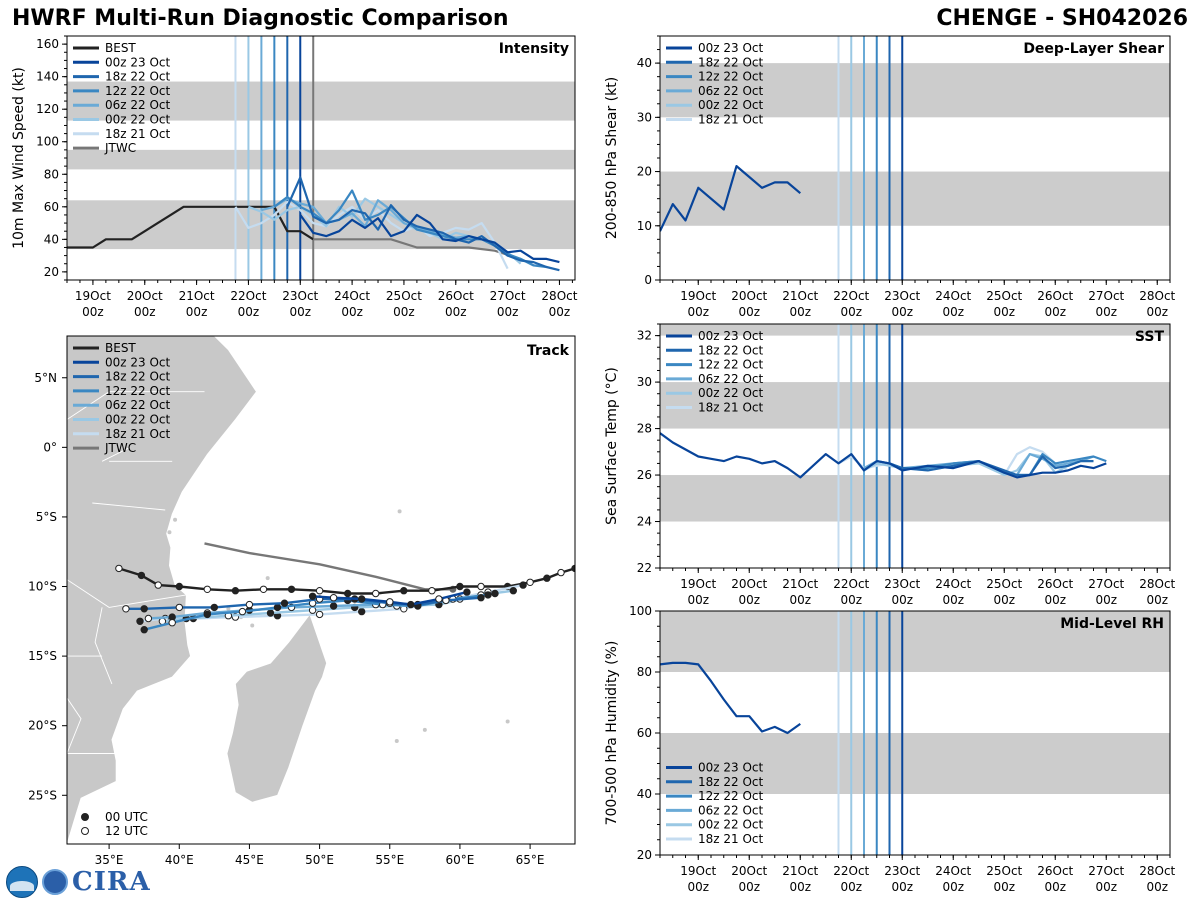 Image resolution: width=1200 pixels, height=900 pixels. Describe the element at coordinates (612, 446) in the screenshot. I see `y-axis-label: Sea Surface Temp (°C)` at that location.